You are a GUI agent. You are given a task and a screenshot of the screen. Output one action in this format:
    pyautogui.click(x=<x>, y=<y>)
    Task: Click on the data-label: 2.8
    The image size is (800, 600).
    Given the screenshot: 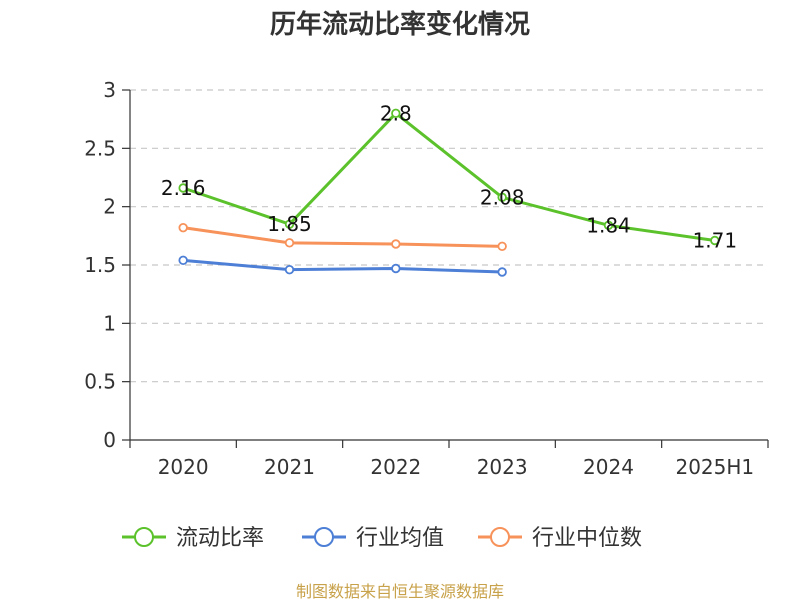 What is the action you would take?
    pyautogui.click(x=396, y=113)
    